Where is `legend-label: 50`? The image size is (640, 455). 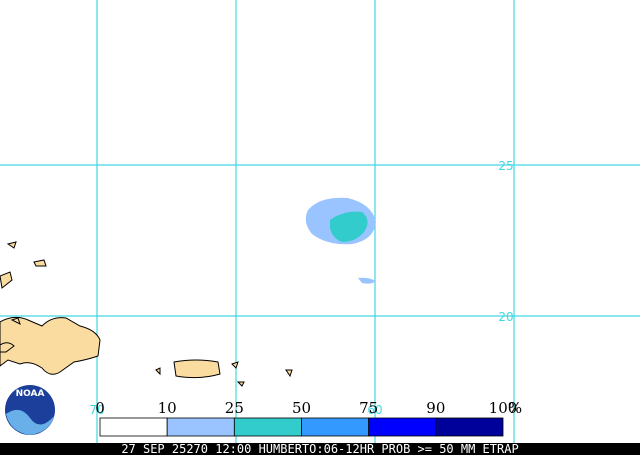 legend-label: 50 is located at coordinates (301, 408).